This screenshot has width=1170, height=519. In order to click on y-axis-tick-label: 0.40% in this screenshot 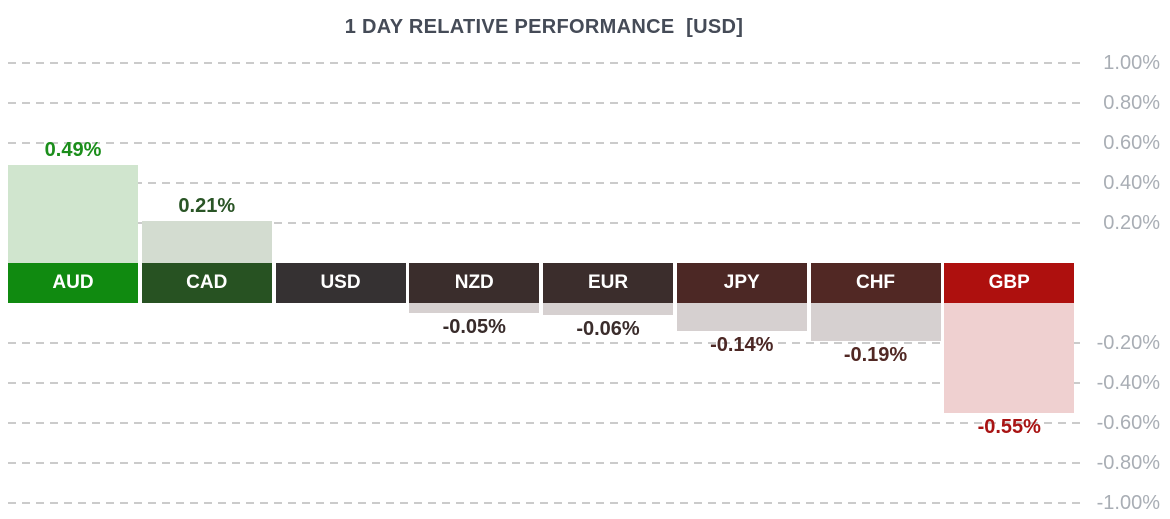, I will do `click(1131, 183)`.